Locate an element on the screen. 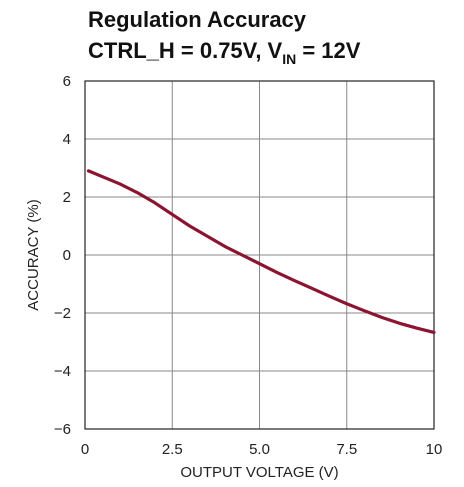 The height and width of the screenshot is (487, 464). x-axis-tick-labels: 0 2.5 5.0 7.5 10 is located at coordinates (262, 449).